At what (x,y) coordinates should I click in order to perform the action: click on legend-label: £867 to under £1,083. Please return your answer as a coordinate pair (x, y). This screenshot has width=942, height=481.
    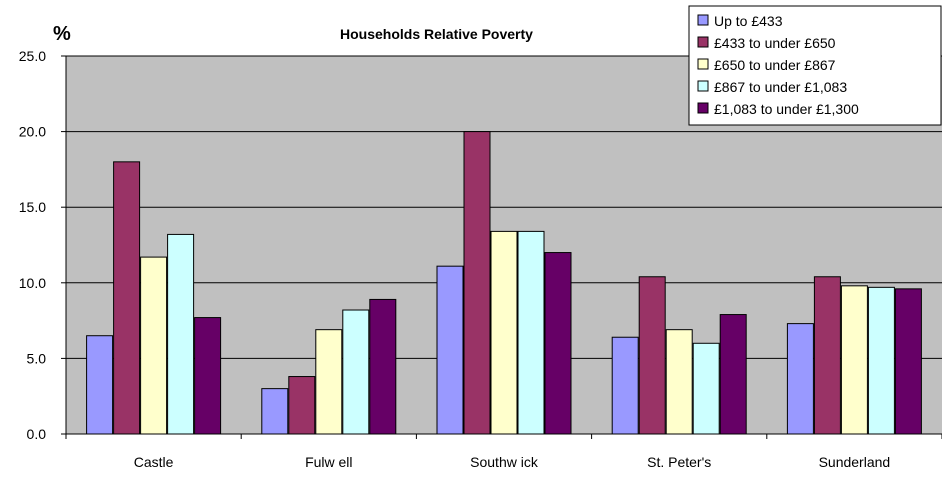
    Looking at the image, I should click on (780, 87).